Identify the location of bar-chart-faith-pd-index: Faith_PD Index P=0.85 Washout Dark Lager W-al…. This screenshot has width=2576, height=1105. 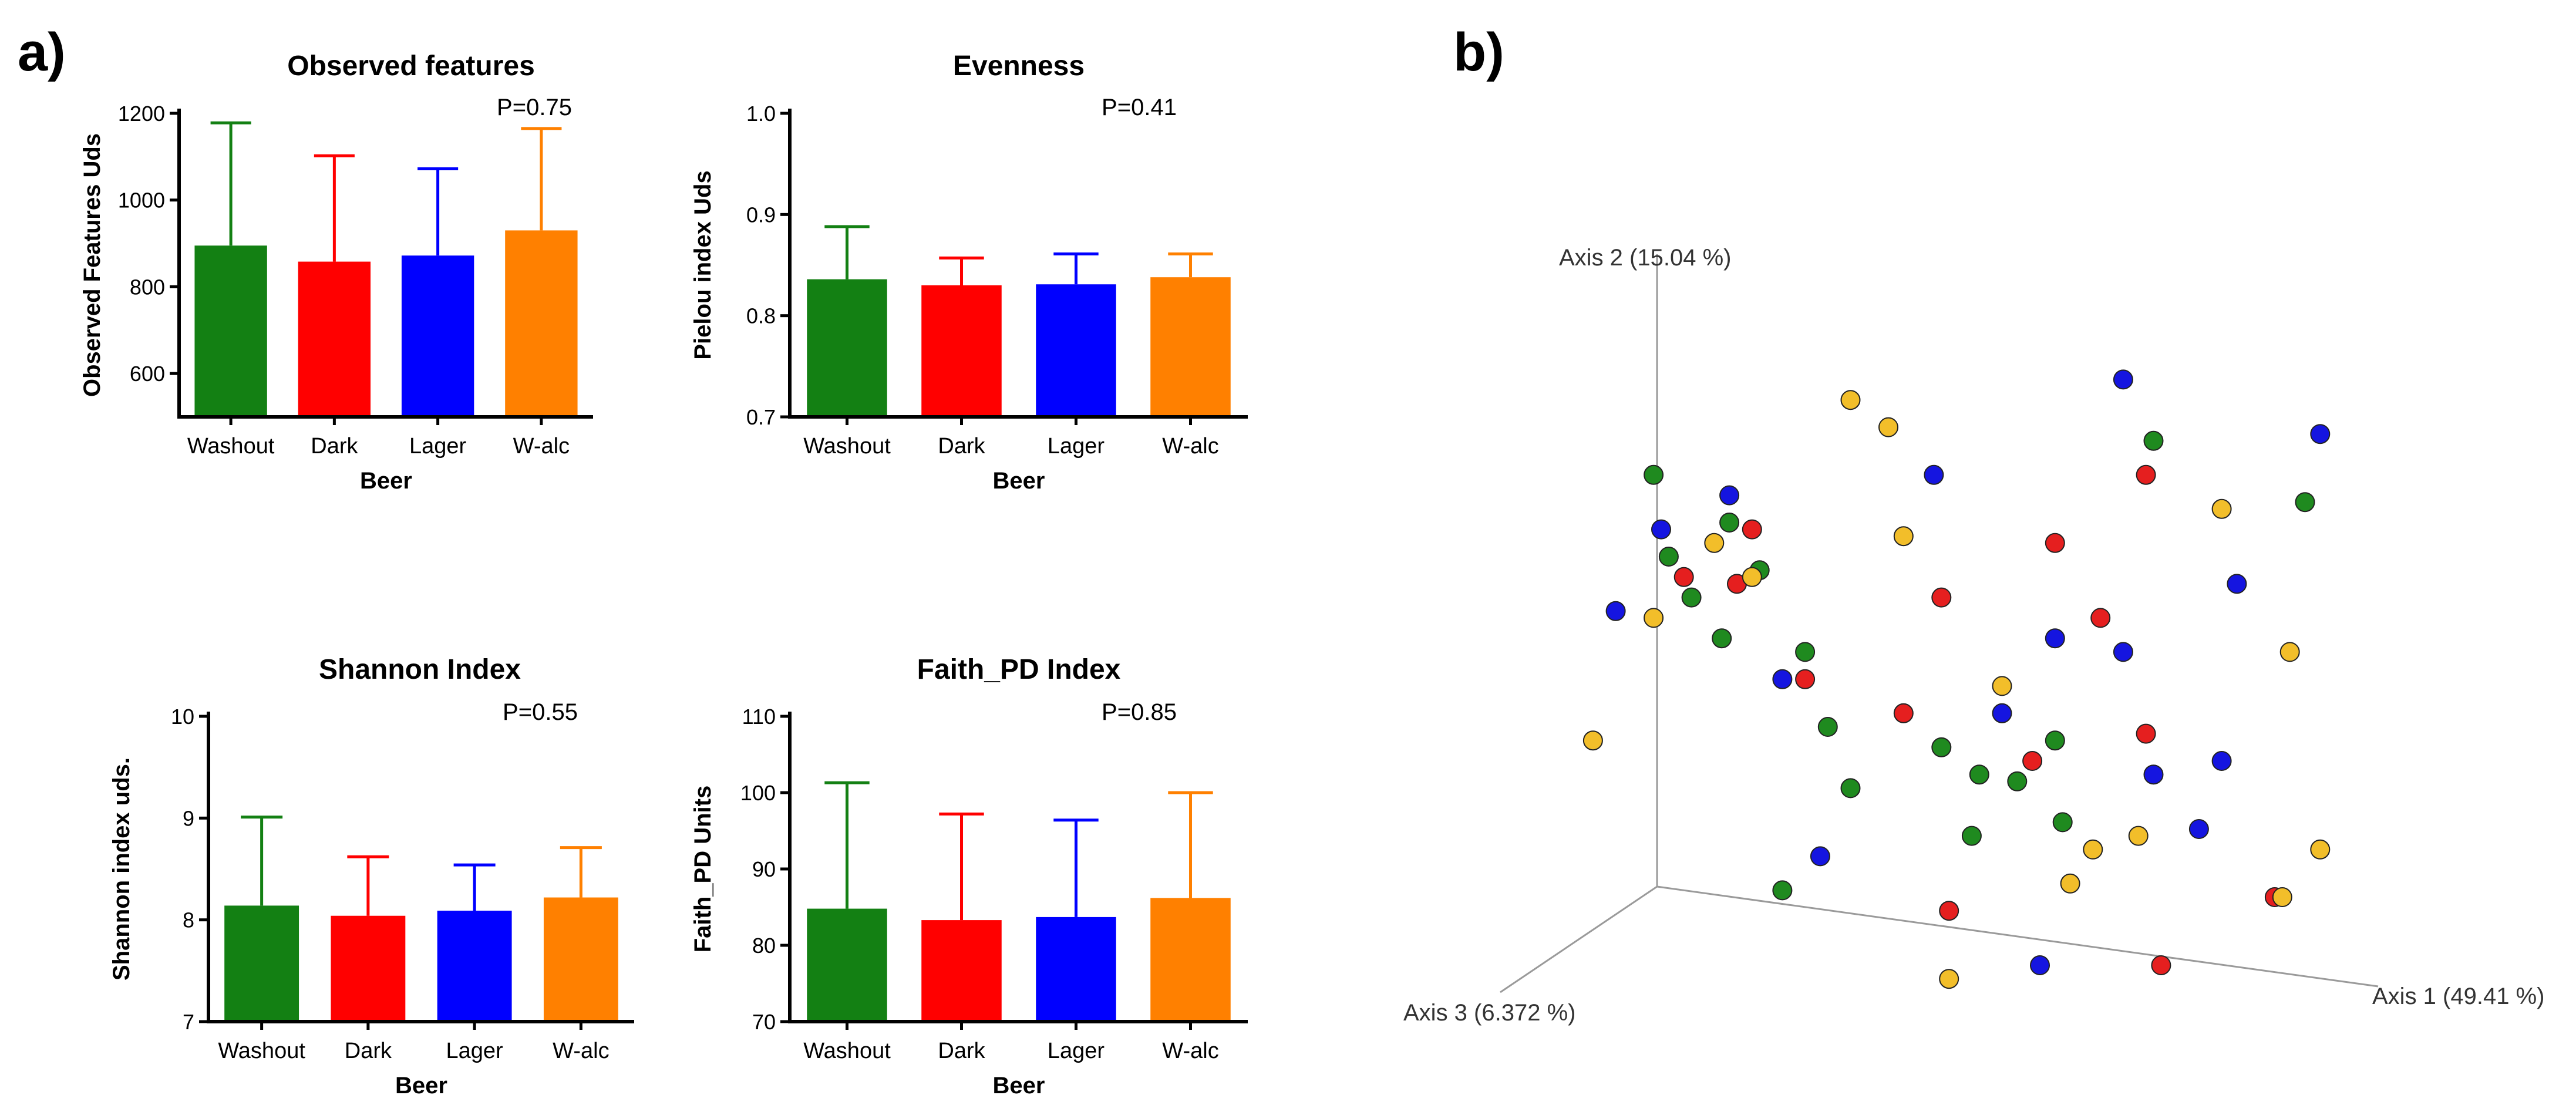
(969, 876).